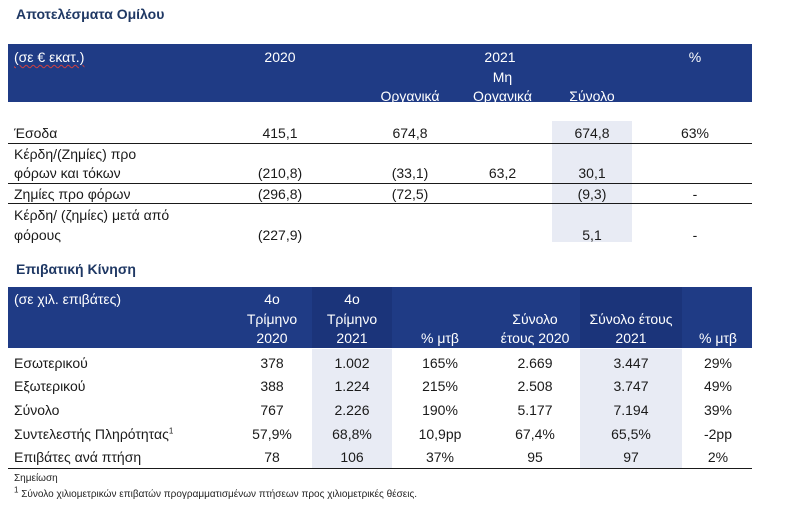 The width and height of the screenshot is (806, 524). Describe the element at coordinates (440, 338) in the screenshot. I see `traffic-col-pct1: % μτβ` at that location.